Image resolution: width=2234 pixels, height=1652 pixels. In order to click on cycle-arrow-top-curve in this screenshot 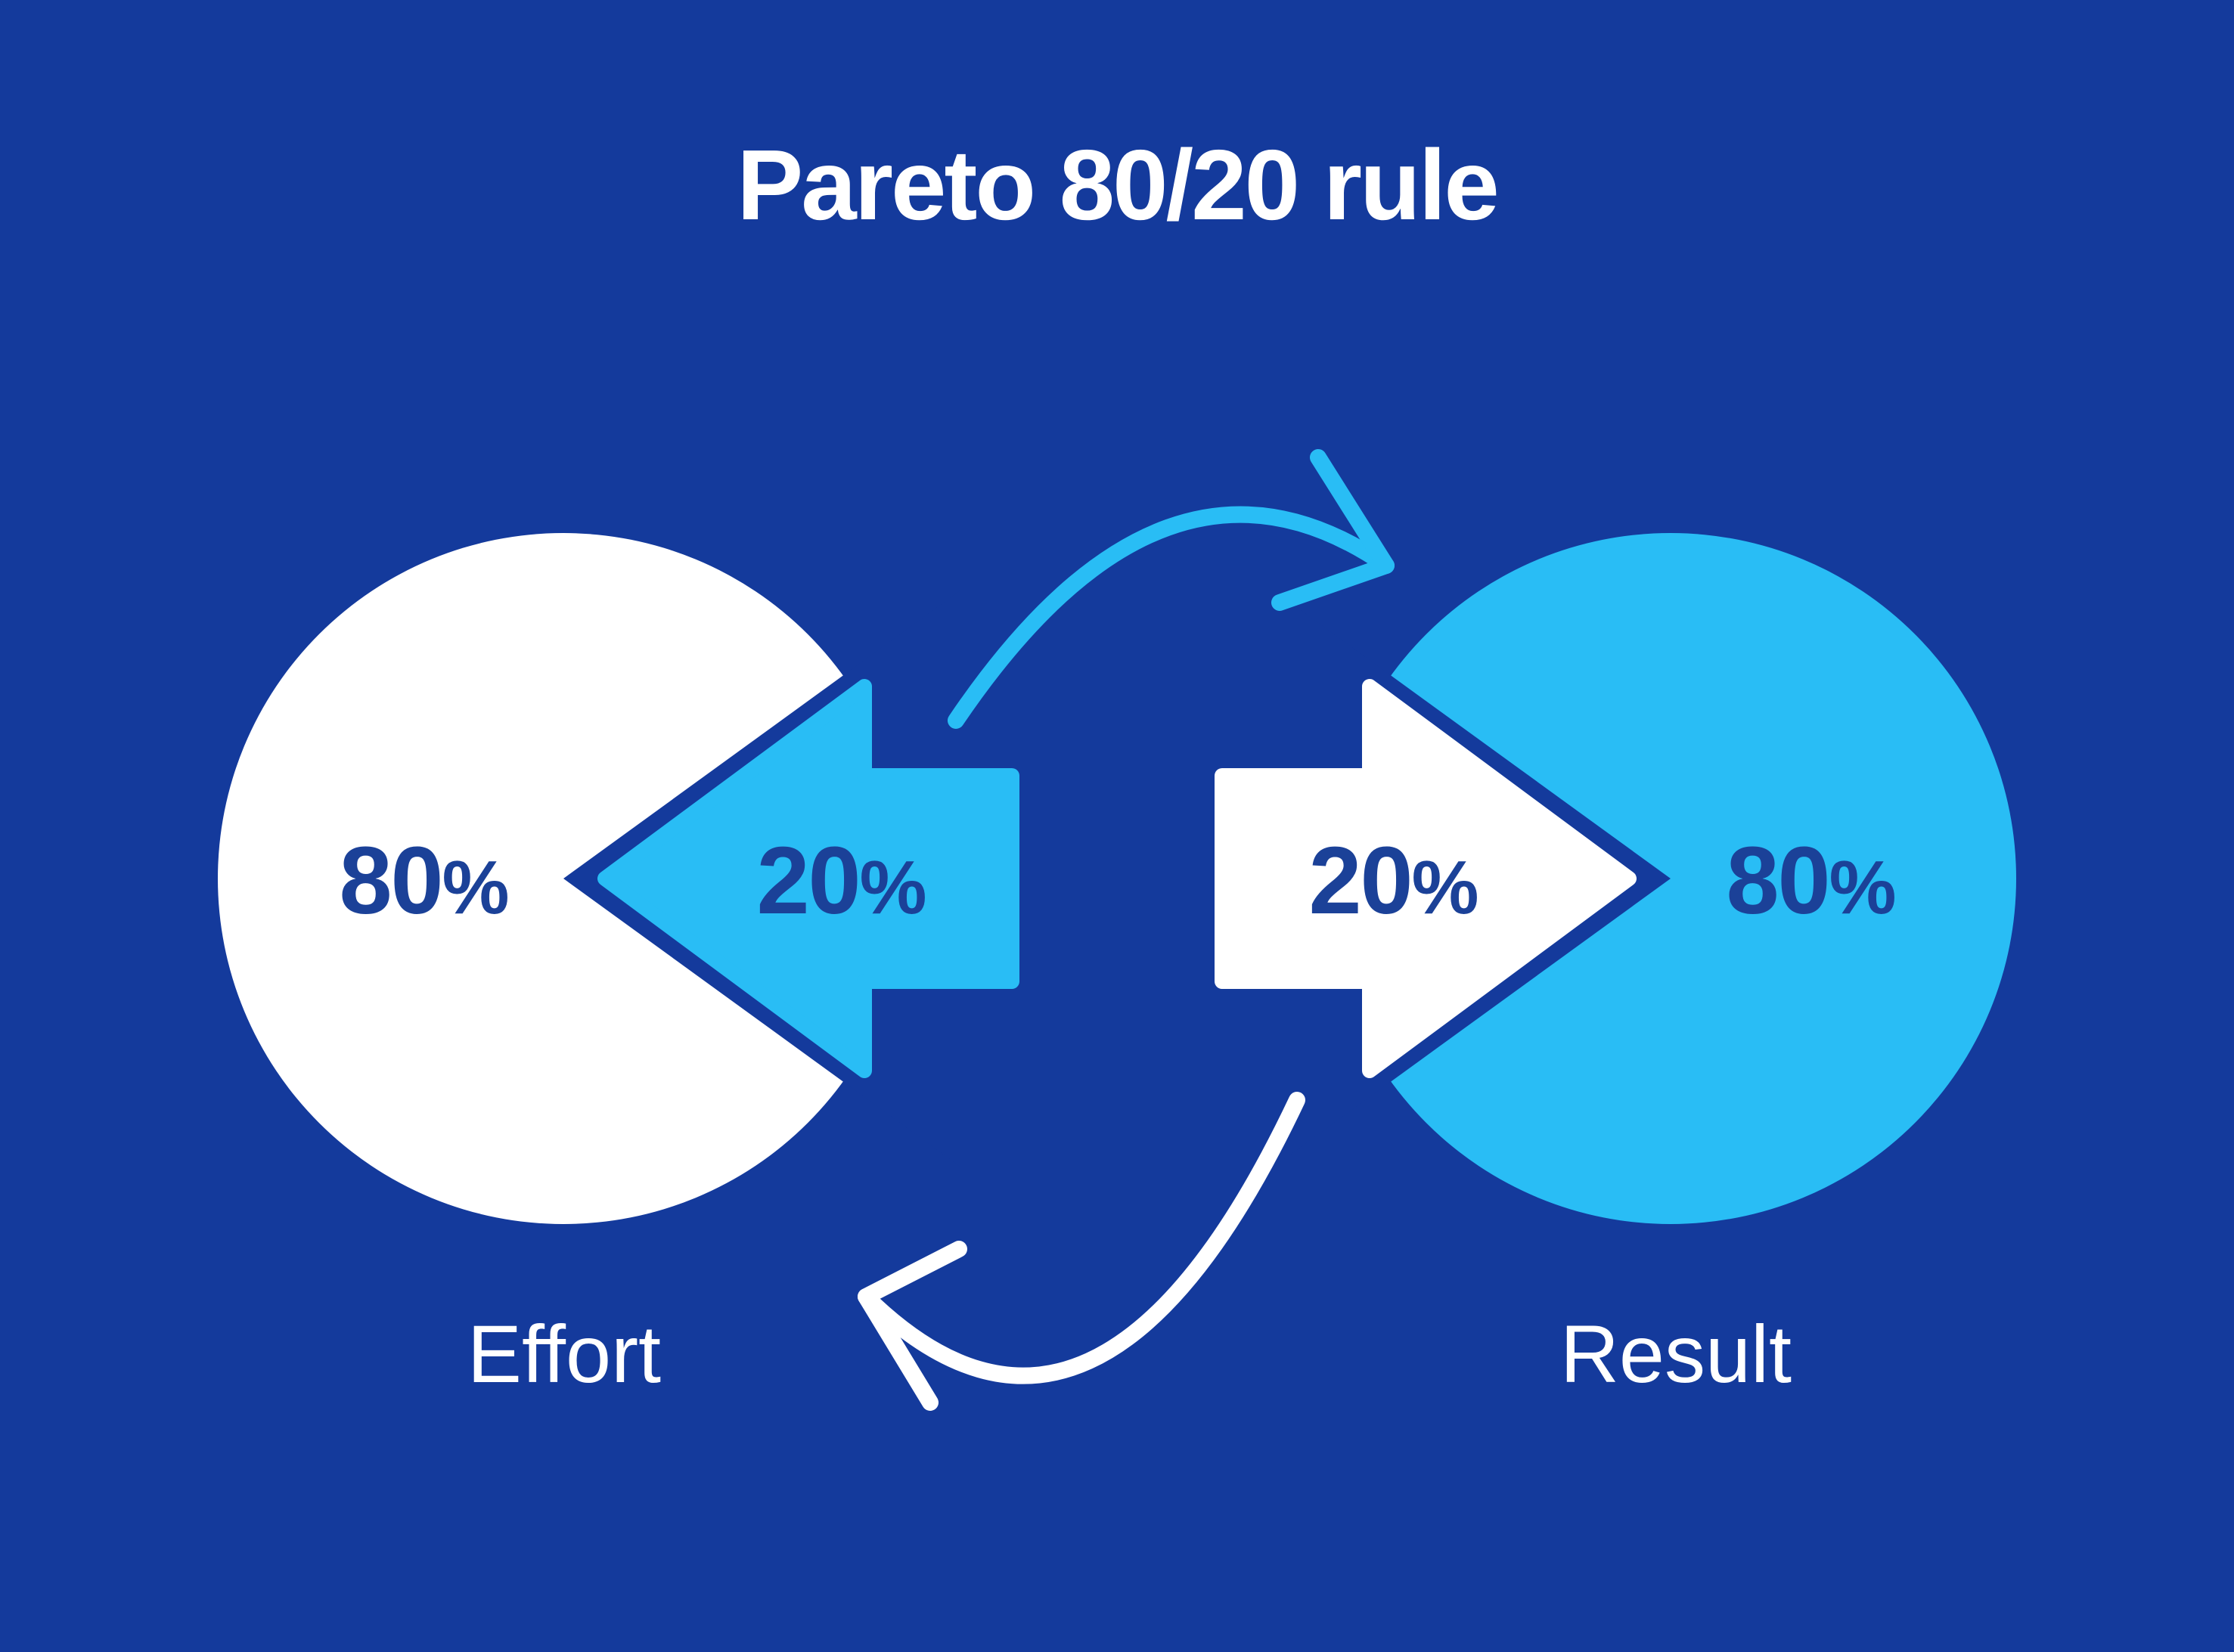, I will do `click(1171, 618)`.